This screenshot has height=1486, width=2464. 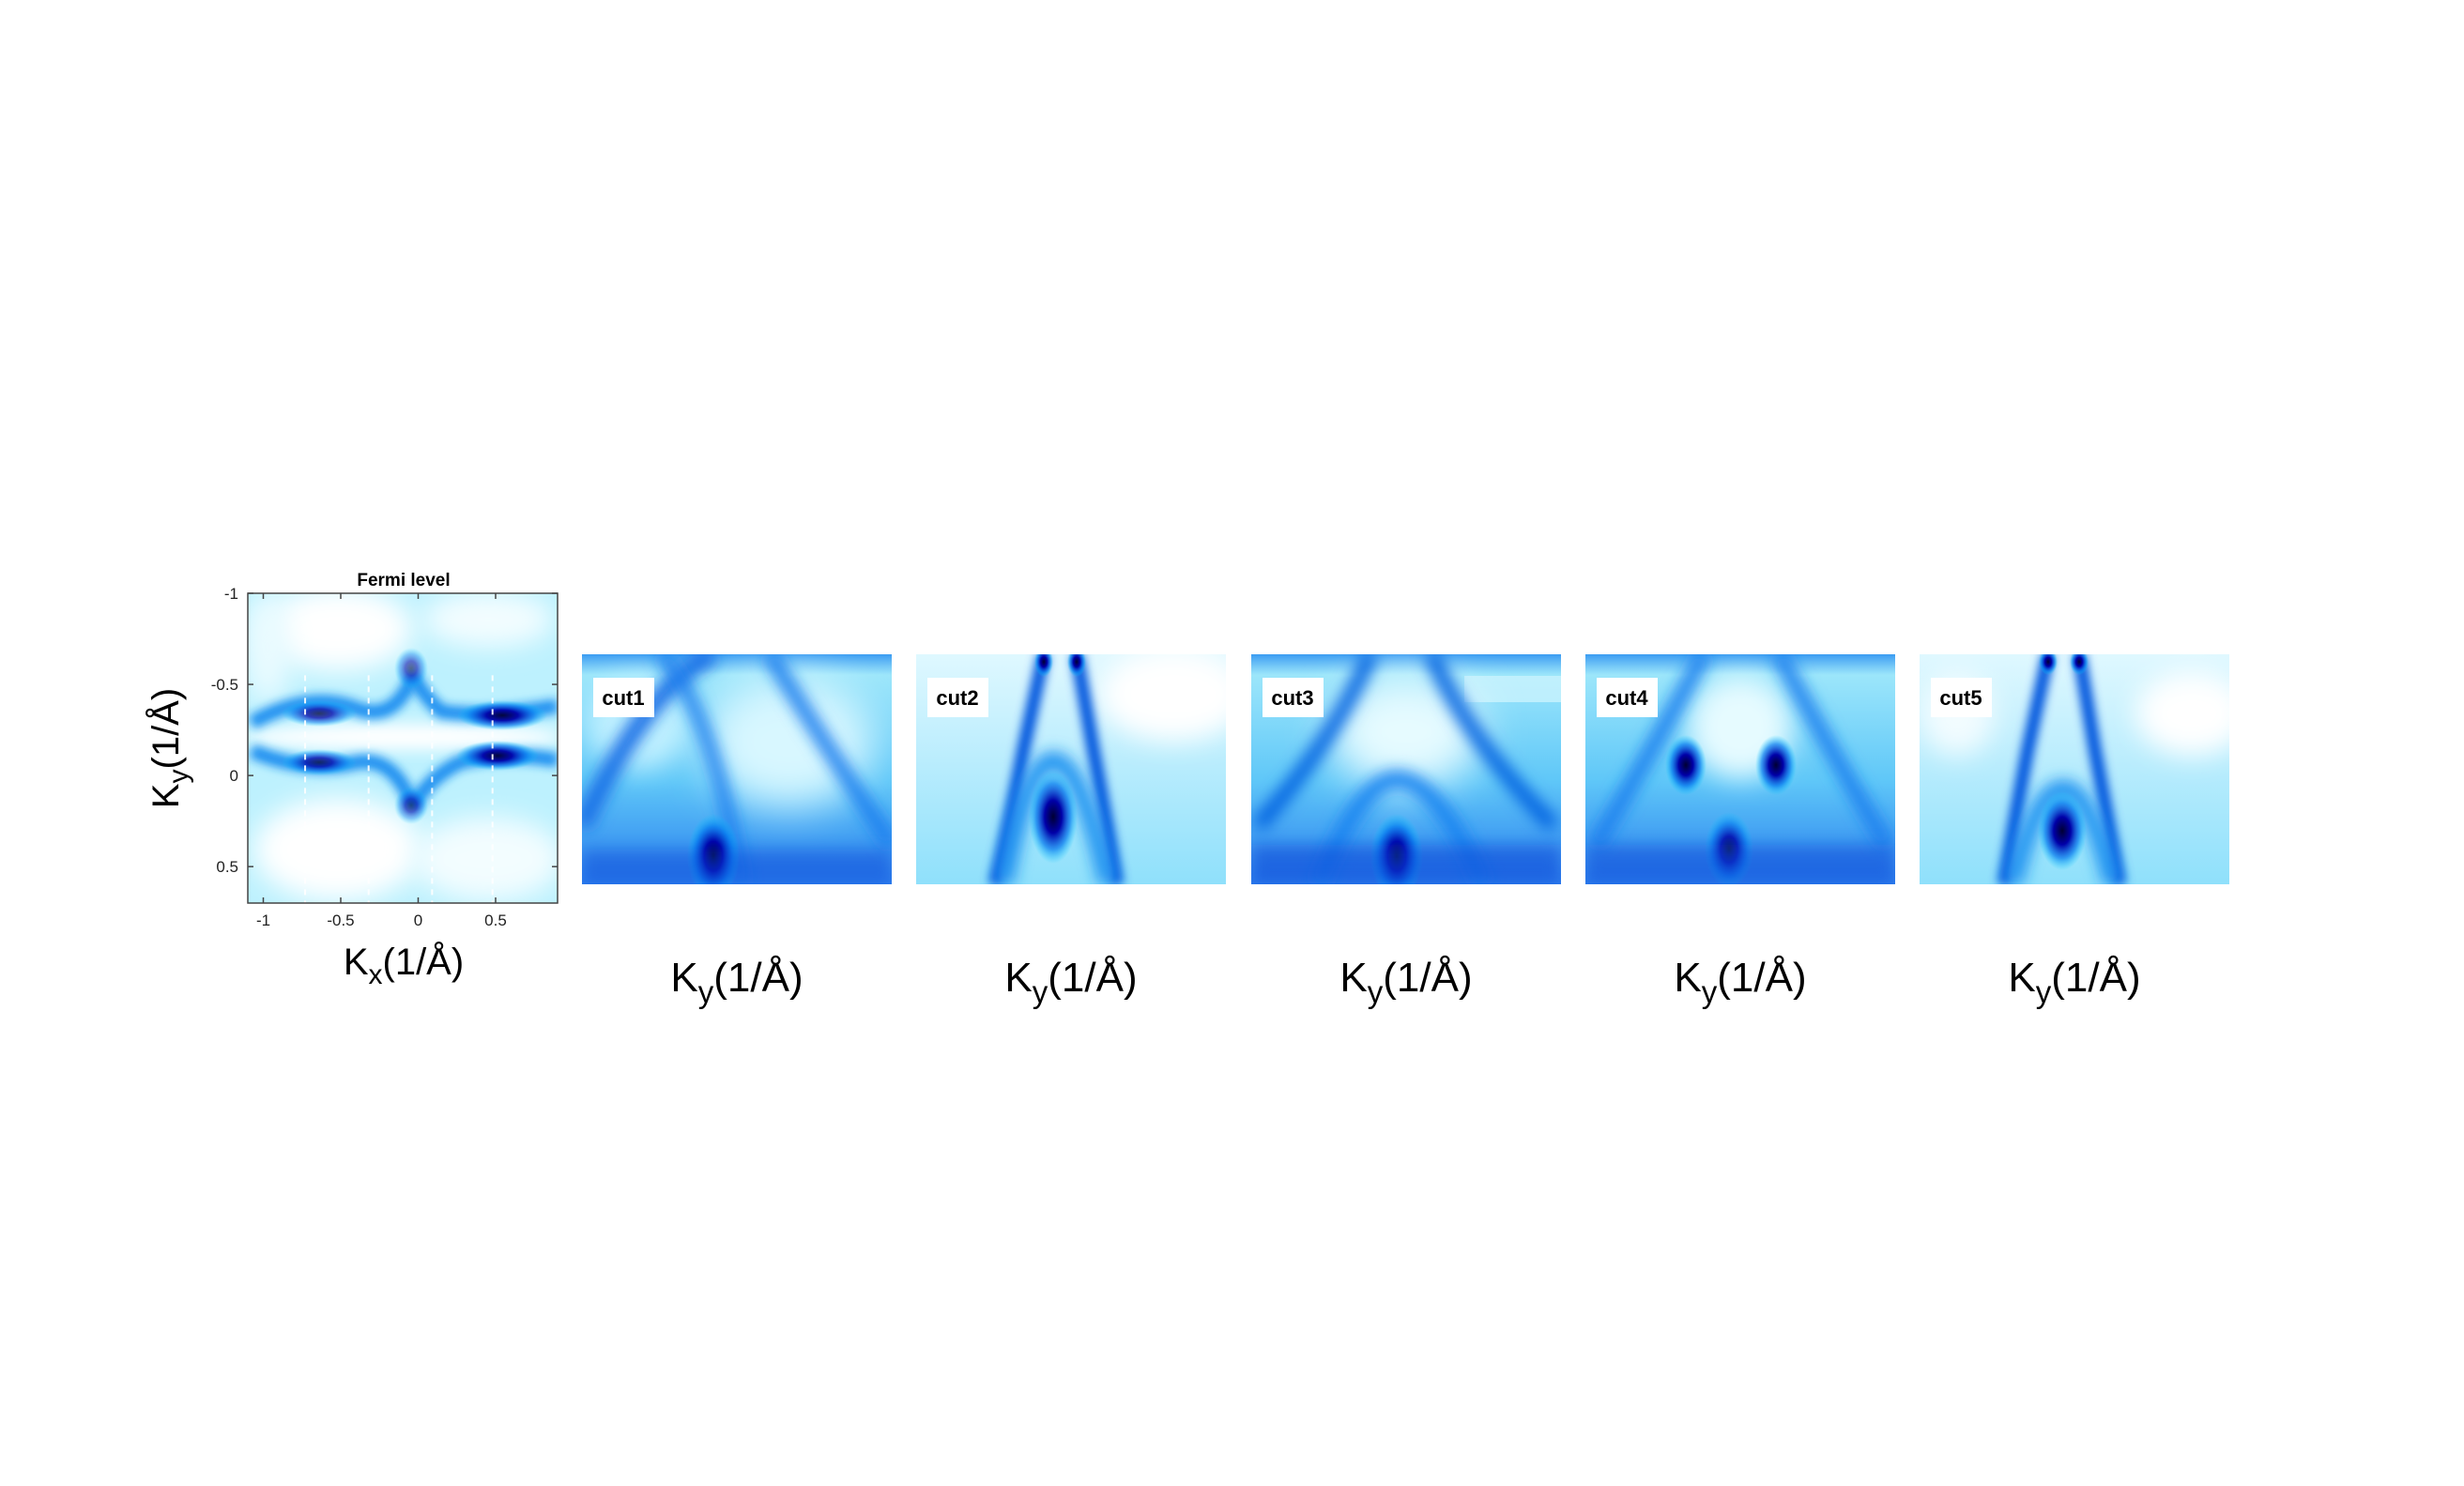 I want to click on cut5-label-box, so click(x=1962, y=697).